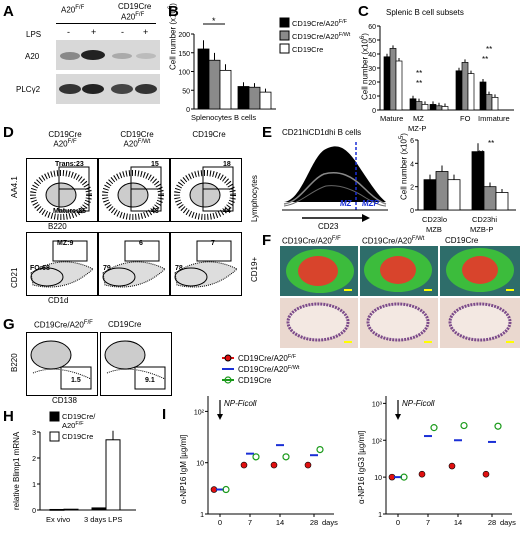 The width and height of the screenshot is (520, 535). What do you see at coordinates (267, 132) in the screenshot?
I see `panel-e-label: E` at bounding box center [267, 132].